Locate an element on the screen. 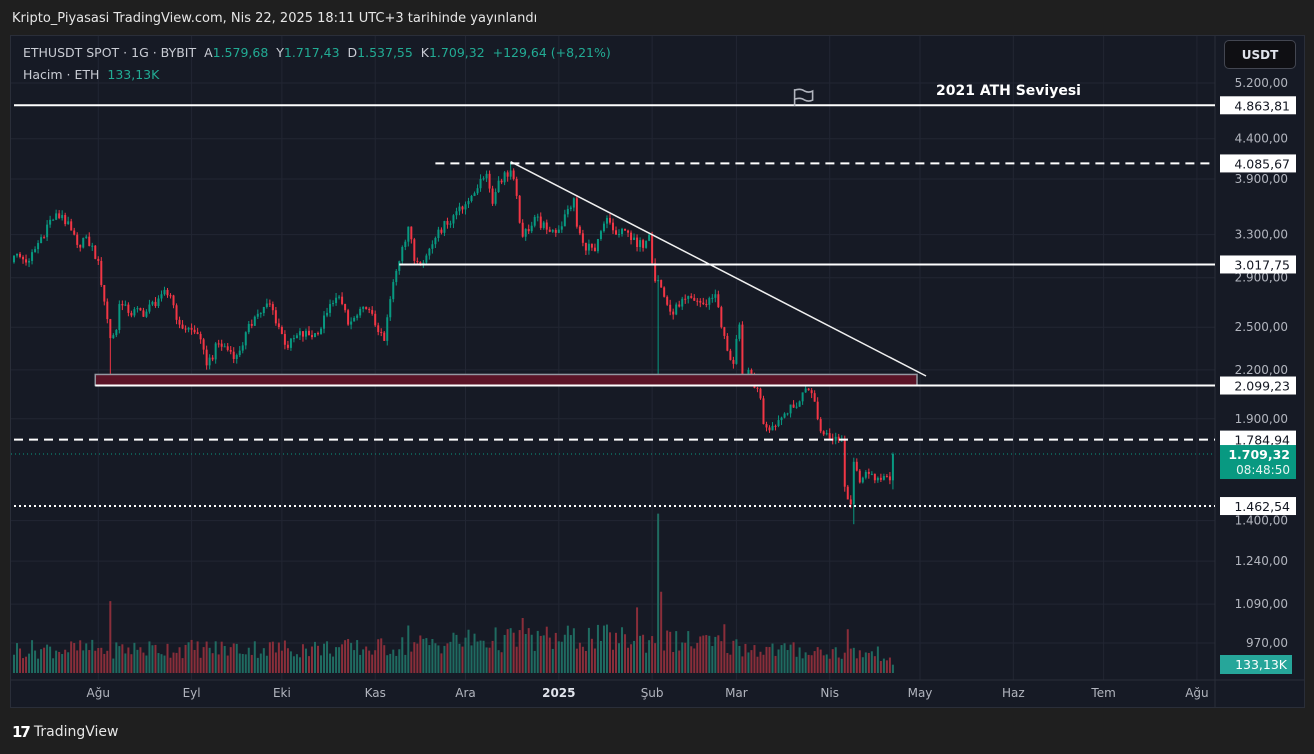 Image resolution: width=1314 pixels, height=754 pixels. price-tick-label: 1.240,00 is located at coordinates (1261, 561).